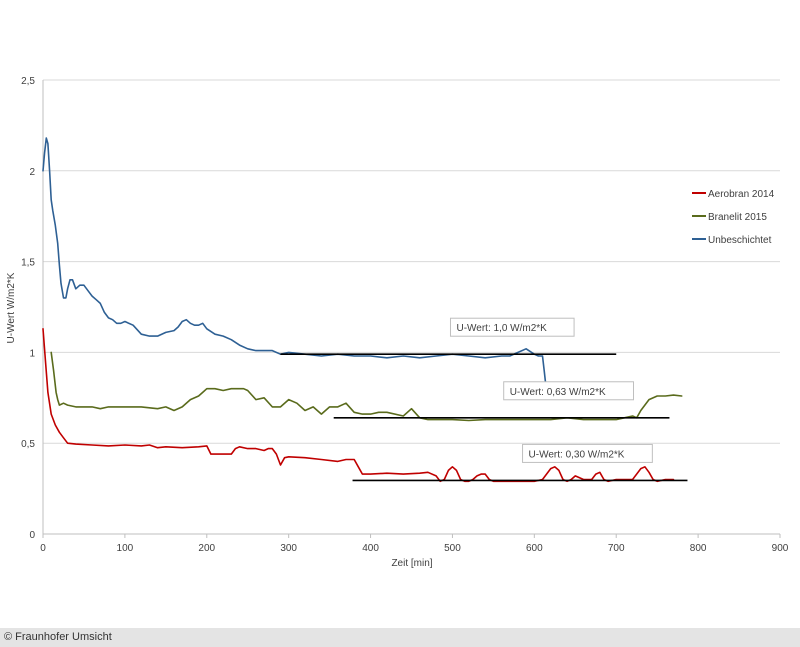 The height and width of the screenshot is (647, 800). What do you see at coordinates (577, 454) in the screenshot?
I see `reference-label: U-Wert: 0,30 W/m2*K` at bounding box center [577, 454].